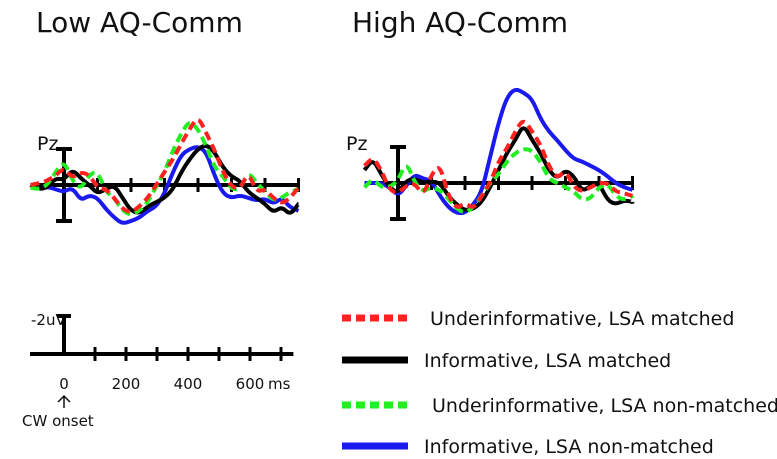 This screenshot has height=459, width=777. Describe the element at coordinates (158, 370) in the screenshot. I see `scale-bar: -2uV 0 200 400 600 ms CW onset` at that location.